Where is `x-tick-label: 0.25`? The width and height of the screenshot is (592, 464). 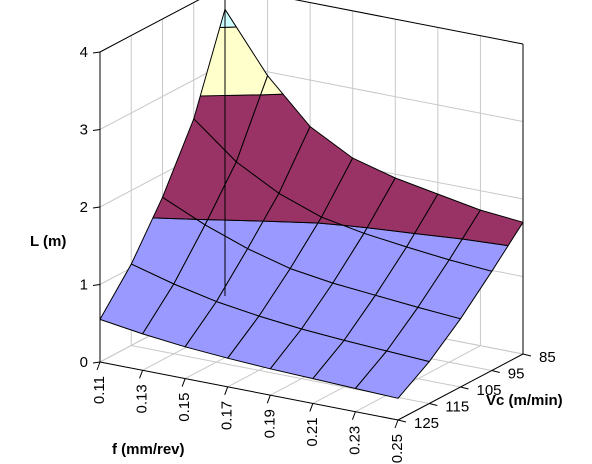
x-tick-label: 0.25 is located at coordinates (397, 448).